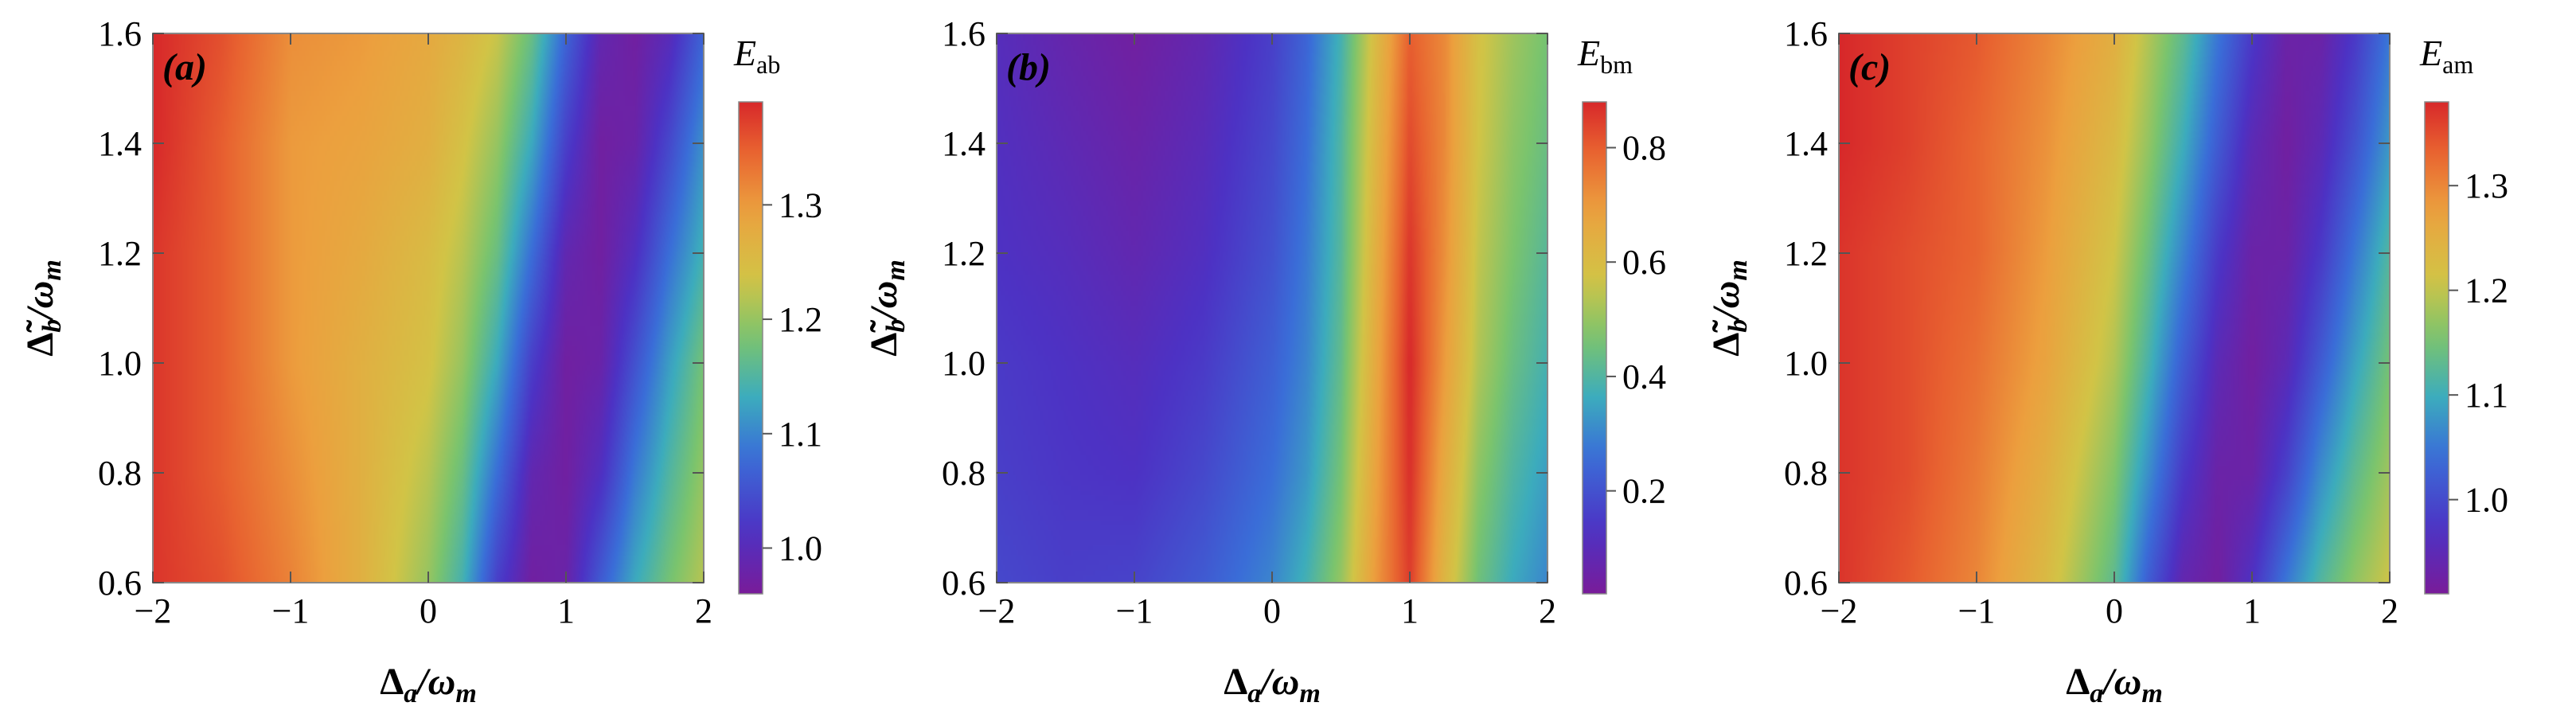 The image size is (2576, 718). I want to click on colorbar-tick-label: 0.2, so click(1644, 491).